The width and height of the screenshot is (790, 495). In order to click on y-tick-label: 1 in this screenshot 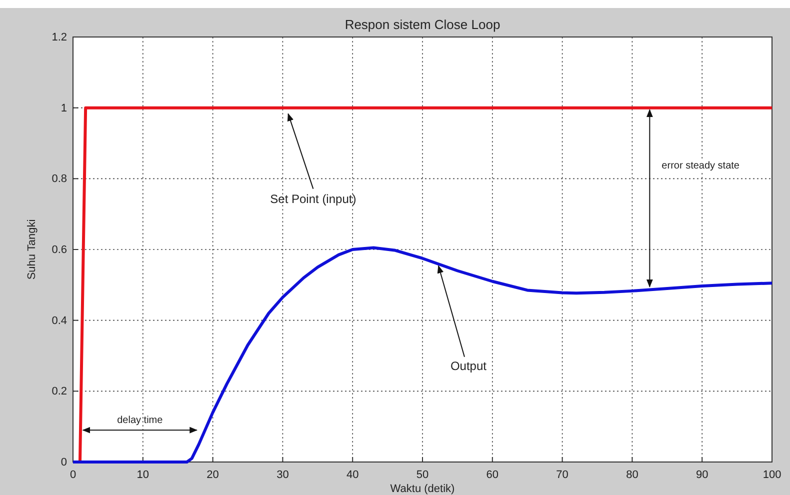, I will do `click(63, 108)`.